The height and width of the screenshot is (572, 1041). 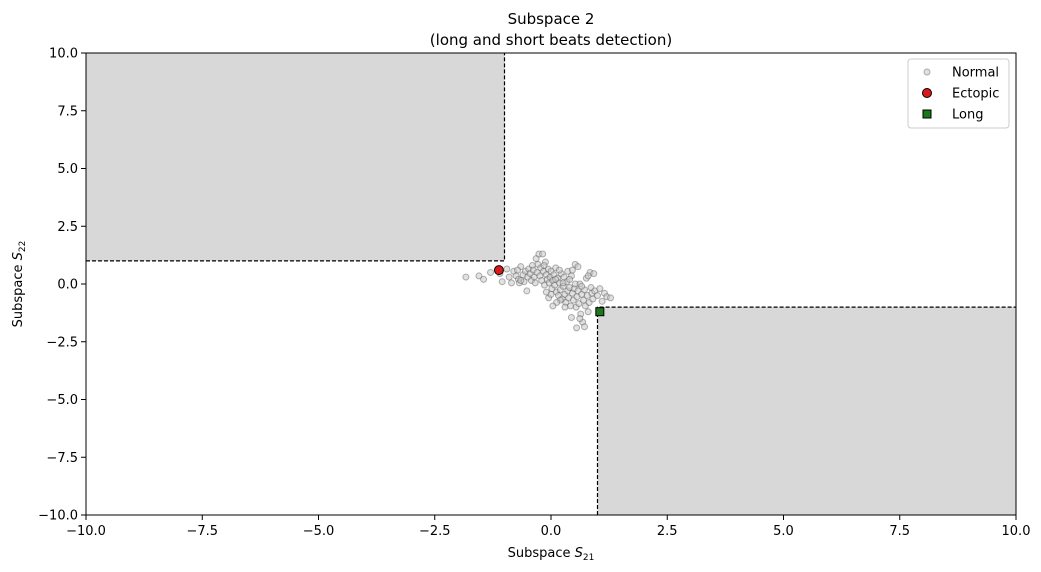 I want to click on legend-label-long: Long, so click(x=967, y=115).